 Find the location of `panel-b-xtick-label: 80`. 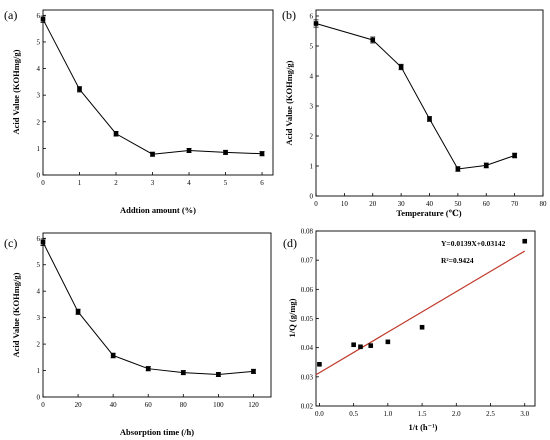

panel-b-xtick-label: 80 is located at coordinates (544, 204).